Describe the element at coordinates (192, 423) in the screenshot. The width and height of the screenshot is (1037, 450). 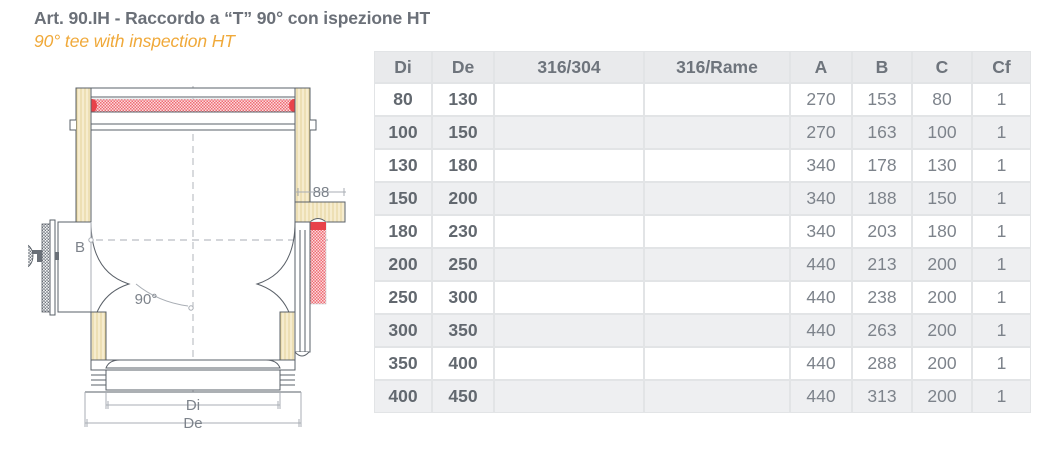
I see `dimension-de-label: De` at that location.